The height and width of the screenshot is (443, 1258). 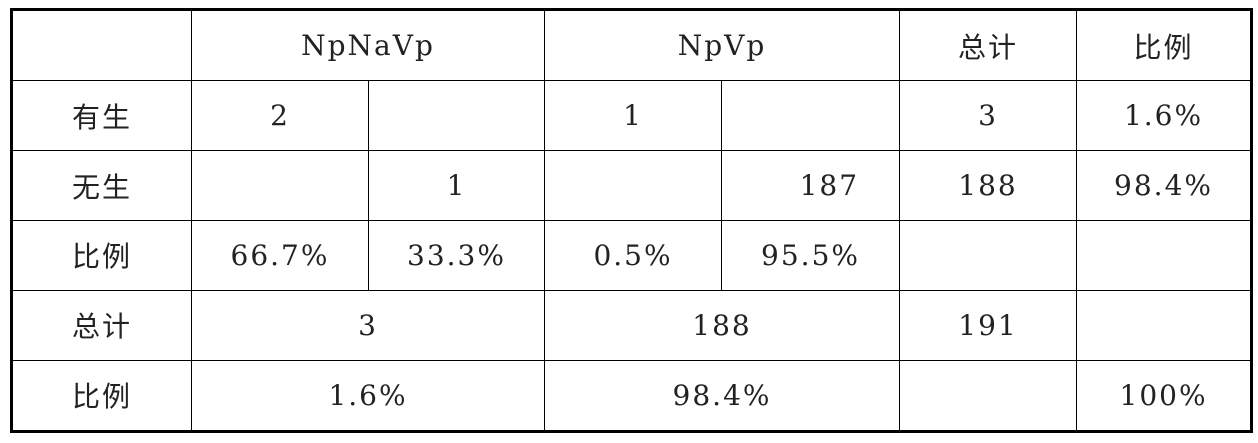 What do you see at coordinates (280, 255) in the screenshot?
I see `cell: 66.7%` at bounding box center [280, 255].